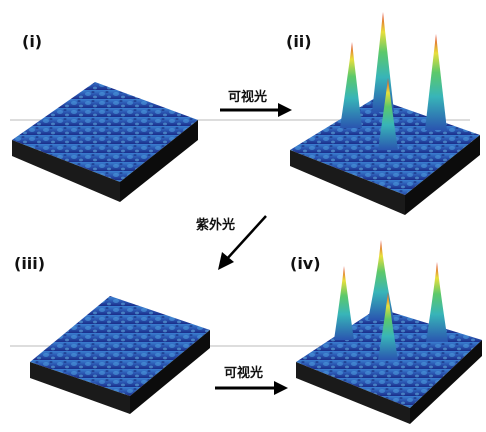  Describe the element at coordinates (299, 41) in the screenshot. I see `panel-label-ii: (ii)` at that location.